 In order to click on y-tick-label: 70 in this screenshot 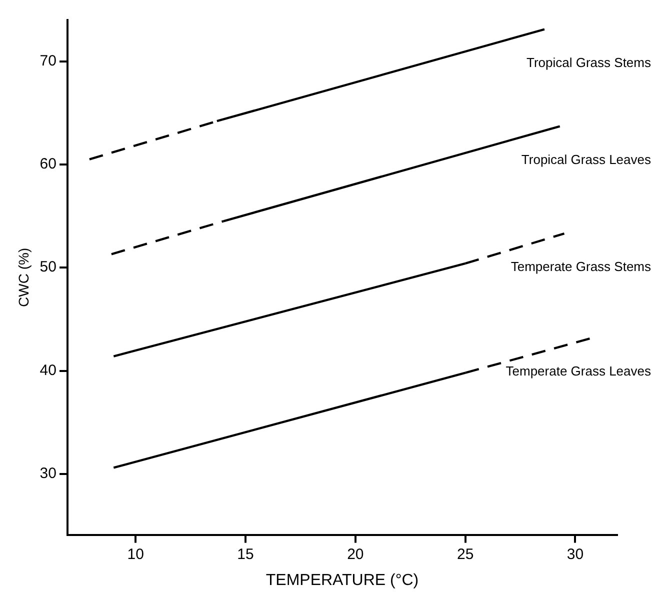, I will do `click(48, 61)`.